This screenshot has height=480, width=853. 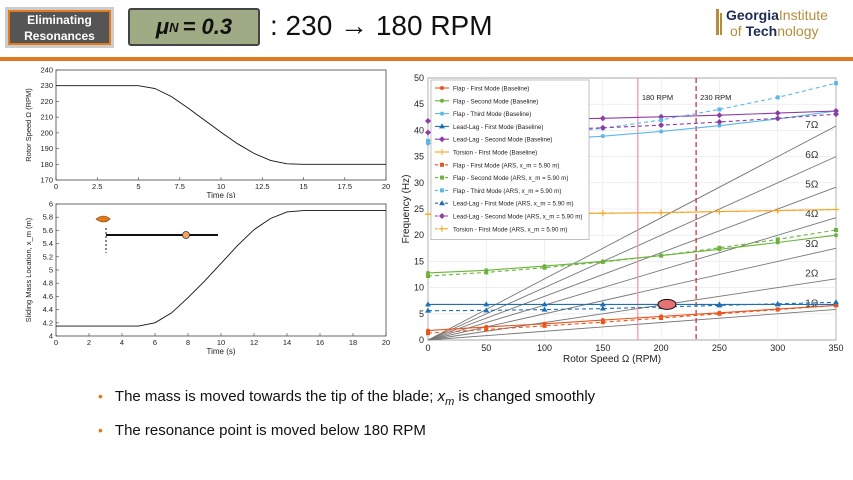 What do you see at coordinates (419, 157) in the screenshot?
I see `y-tick-label: 35` at bounding box center [419, 157].